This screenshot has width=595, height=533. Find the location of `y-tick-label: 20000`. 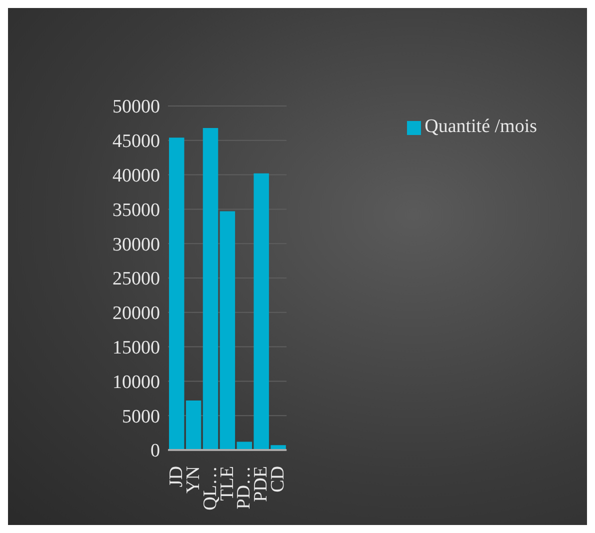

y-tick-label: 20000 is located at coordinates (136, 313).